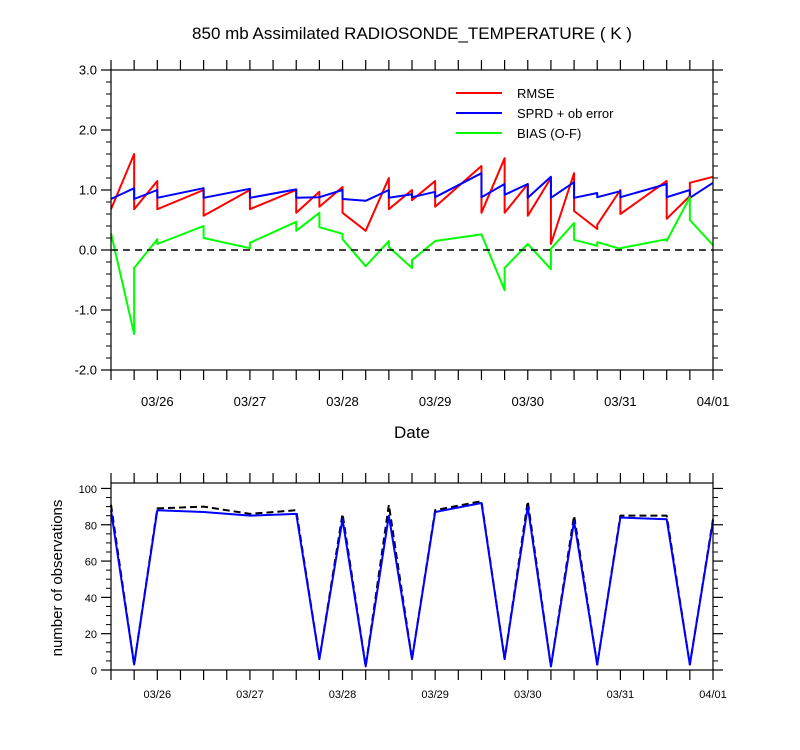 The width and height of the screenshot is (800, 750). Describe the element at coordinates (88, 250) in the screenshot. I see `top-y-tick-label: 0.0` at that location.